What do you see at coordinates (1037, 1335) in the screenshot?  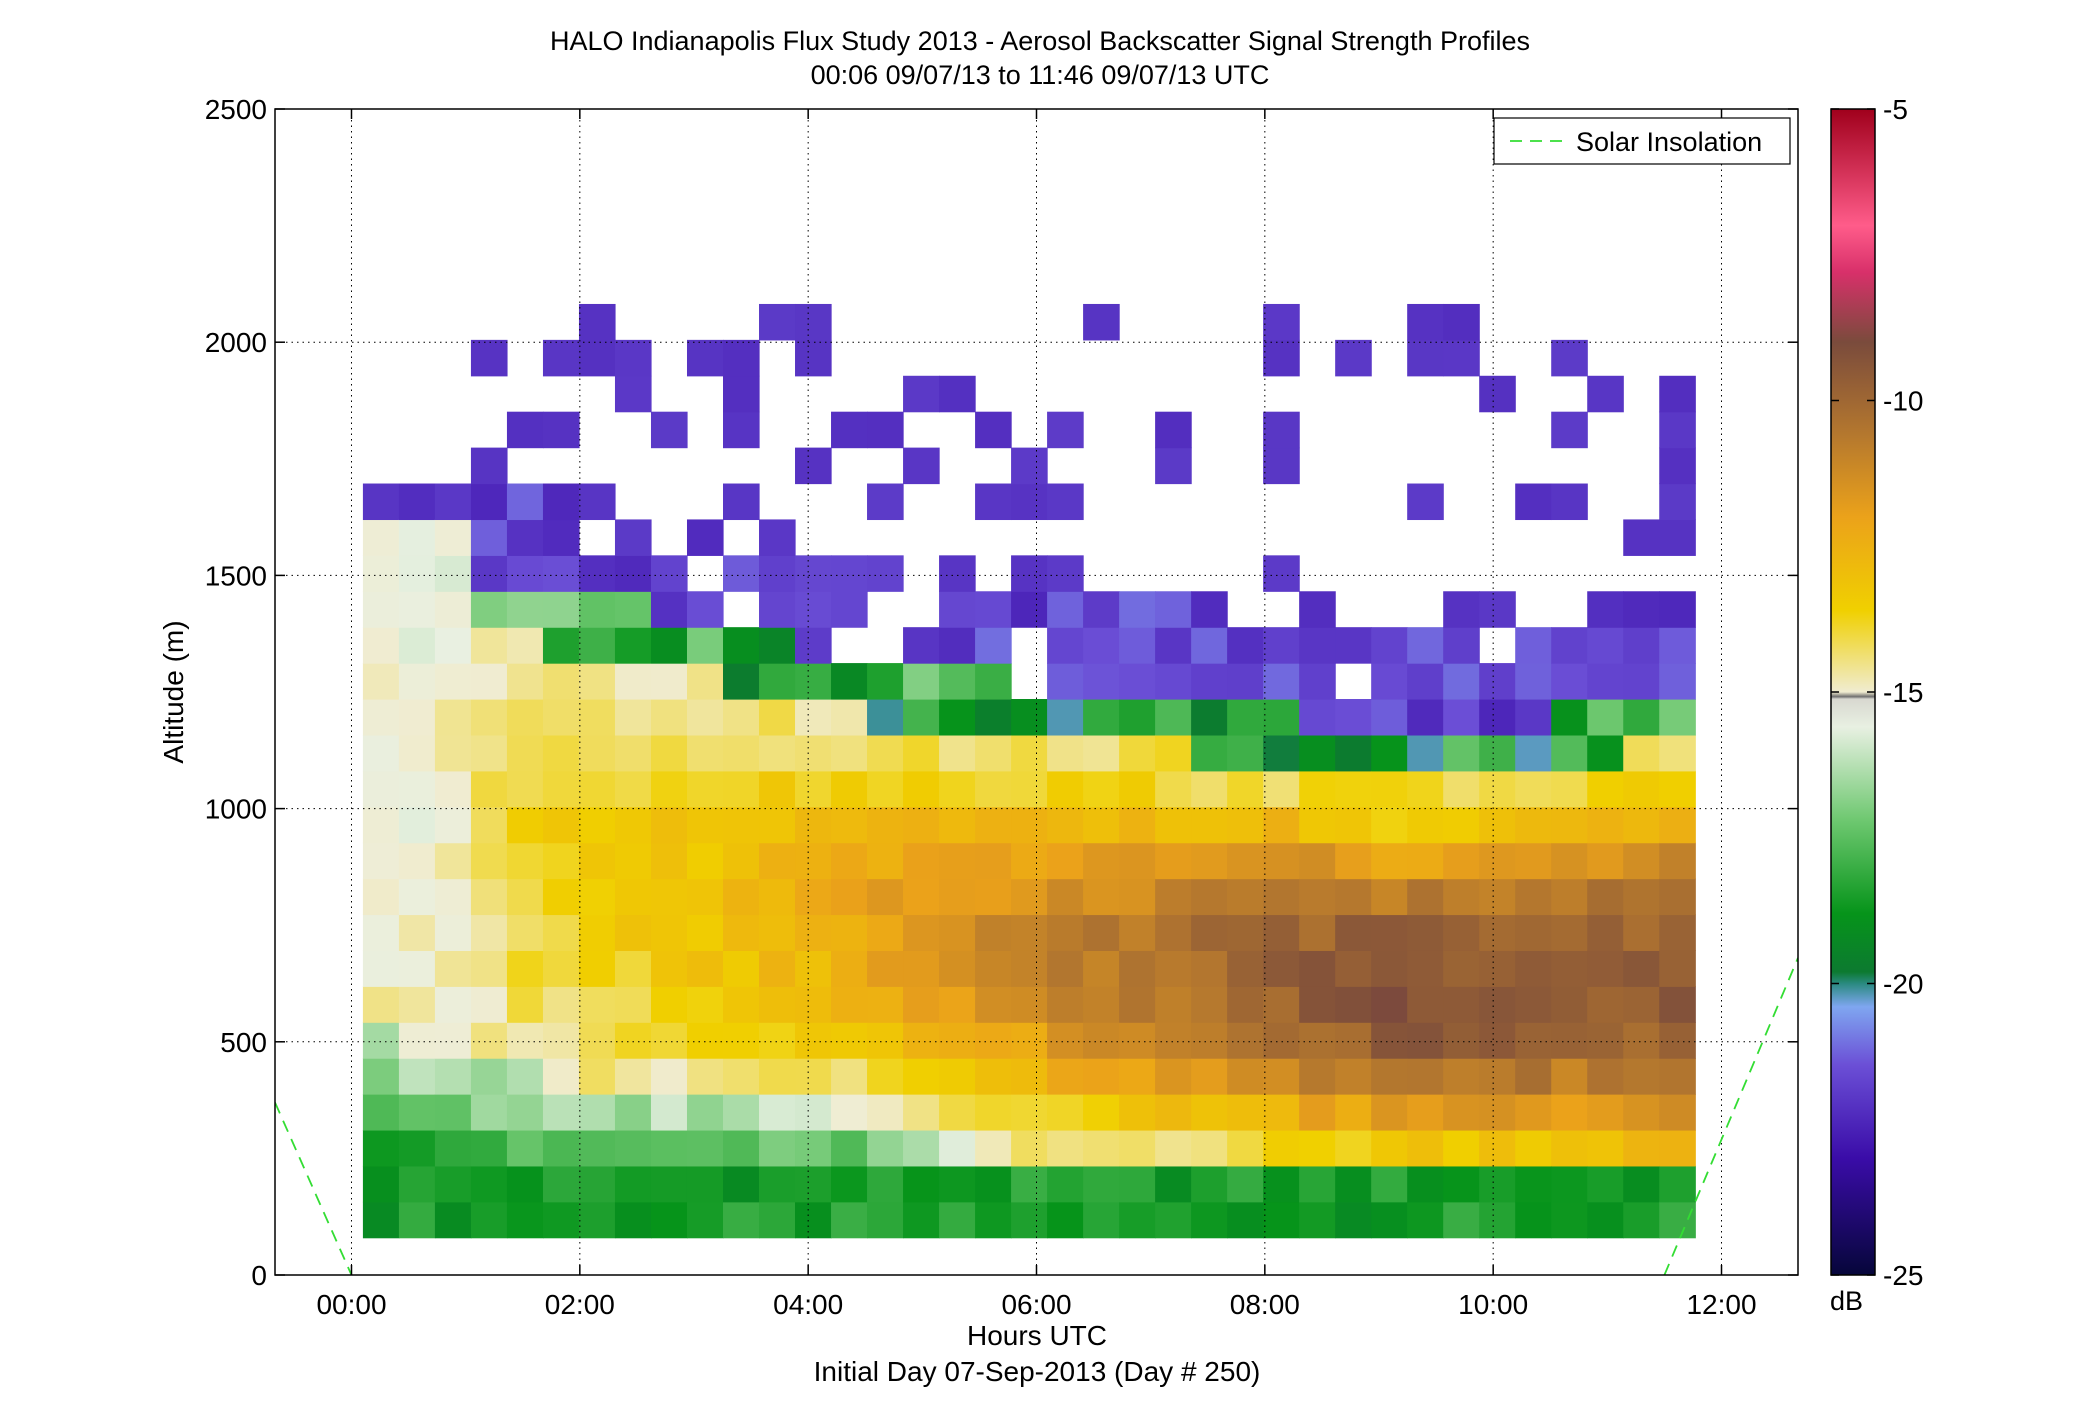 I see `x-axis-label: Hours UTC` at bounding box center [1037, 1335].